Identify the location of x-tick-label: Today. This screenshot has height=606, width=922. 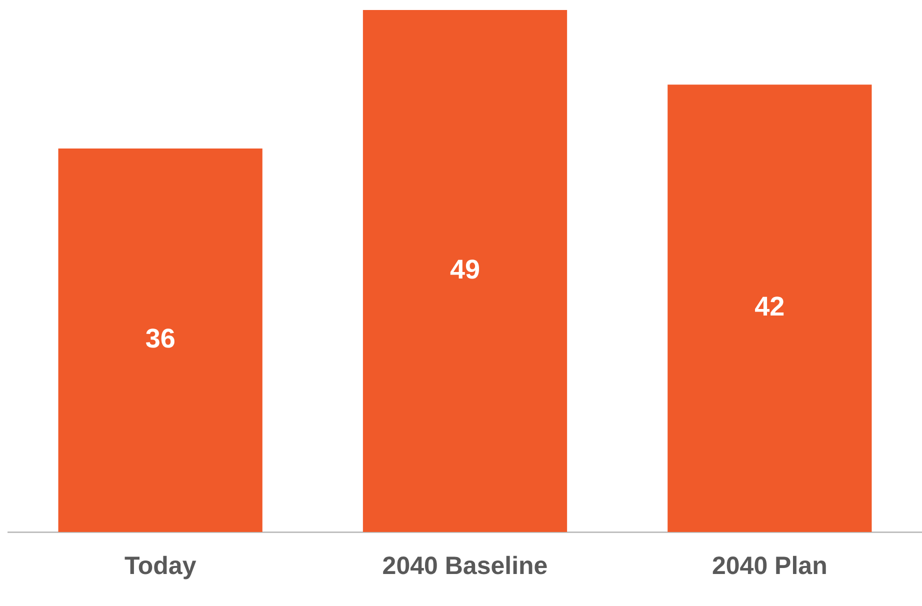
(160, 566).